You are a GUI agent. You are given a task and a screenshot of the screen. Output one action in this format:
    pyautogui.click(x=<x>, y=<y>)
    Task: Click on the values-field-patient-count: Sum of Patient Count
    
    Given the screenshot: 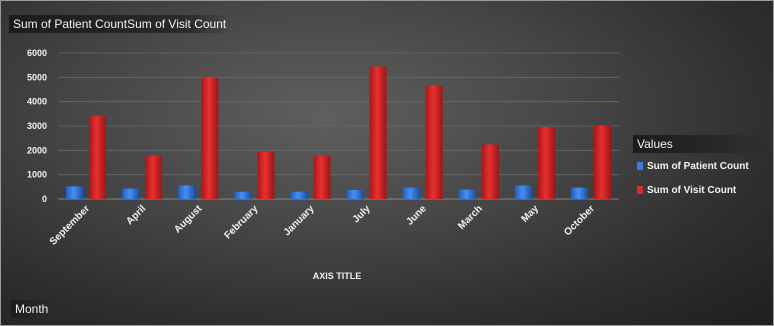 What is the action you would take?
    pyautogui.click(x=70, y=24)
    